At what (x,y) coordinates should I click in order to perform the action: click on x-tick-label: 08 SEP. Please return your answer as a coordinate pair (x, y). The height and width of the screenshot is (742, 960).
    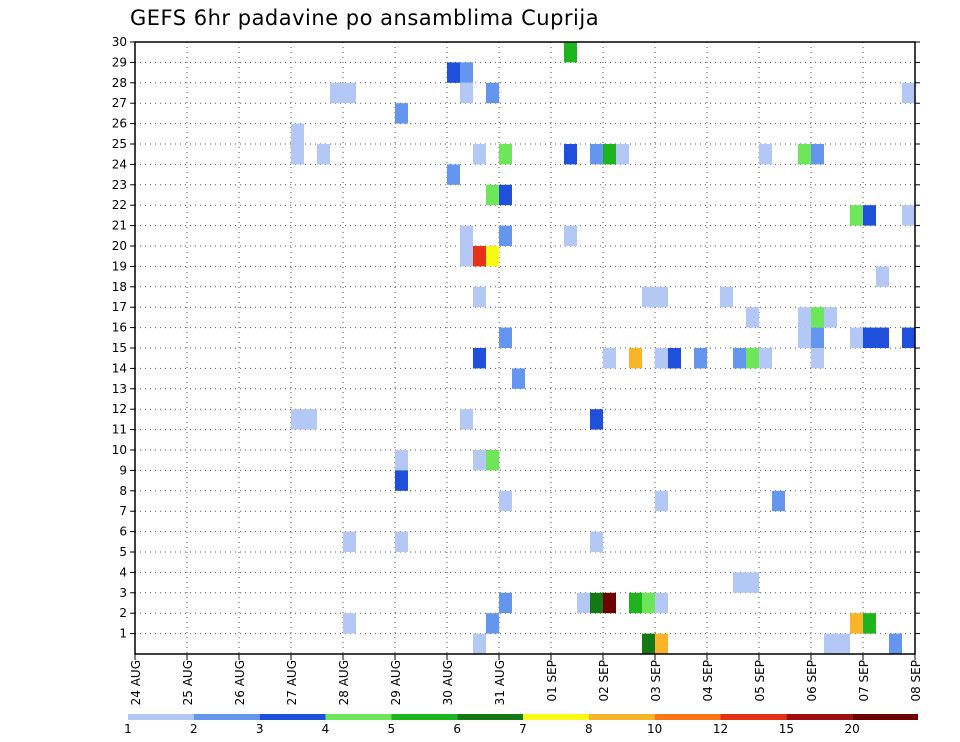
    Looking at the image, I should click on (916, 681).